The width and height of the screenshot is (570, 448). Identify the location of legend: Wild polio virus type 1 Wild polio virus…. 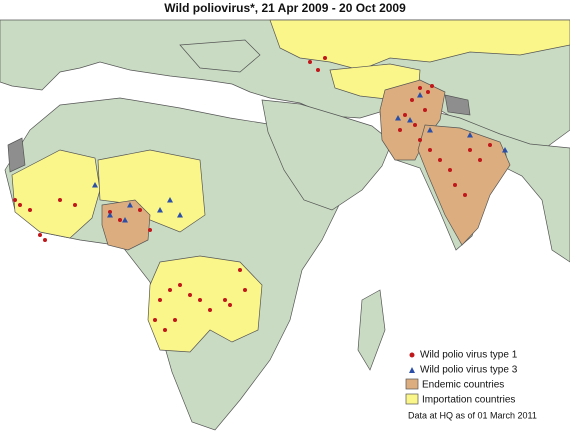
(471, 385).